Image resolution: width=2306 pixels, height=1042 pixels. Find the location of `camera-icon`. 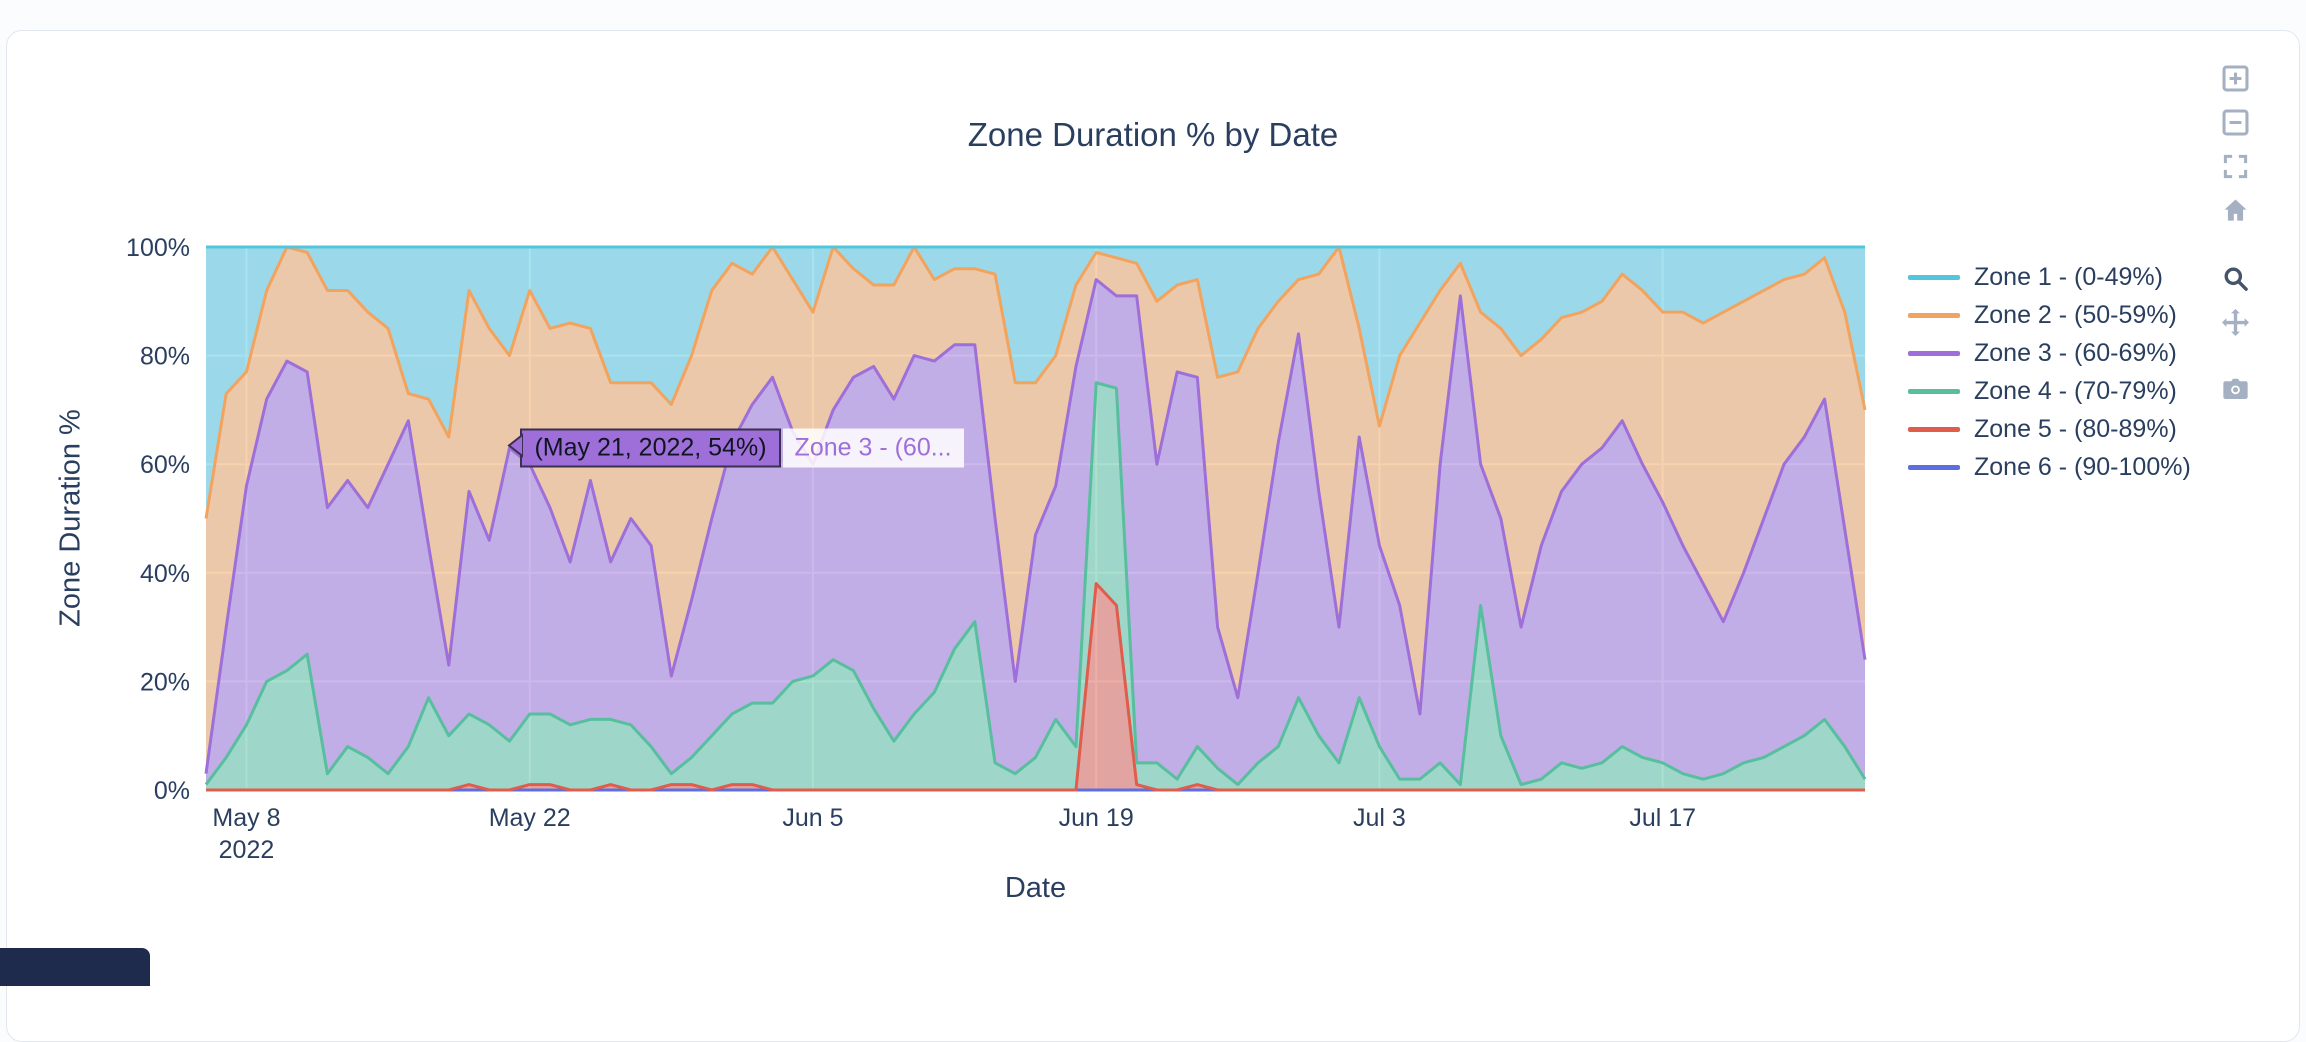

camera-icon is located at coordinates (2235, 388).